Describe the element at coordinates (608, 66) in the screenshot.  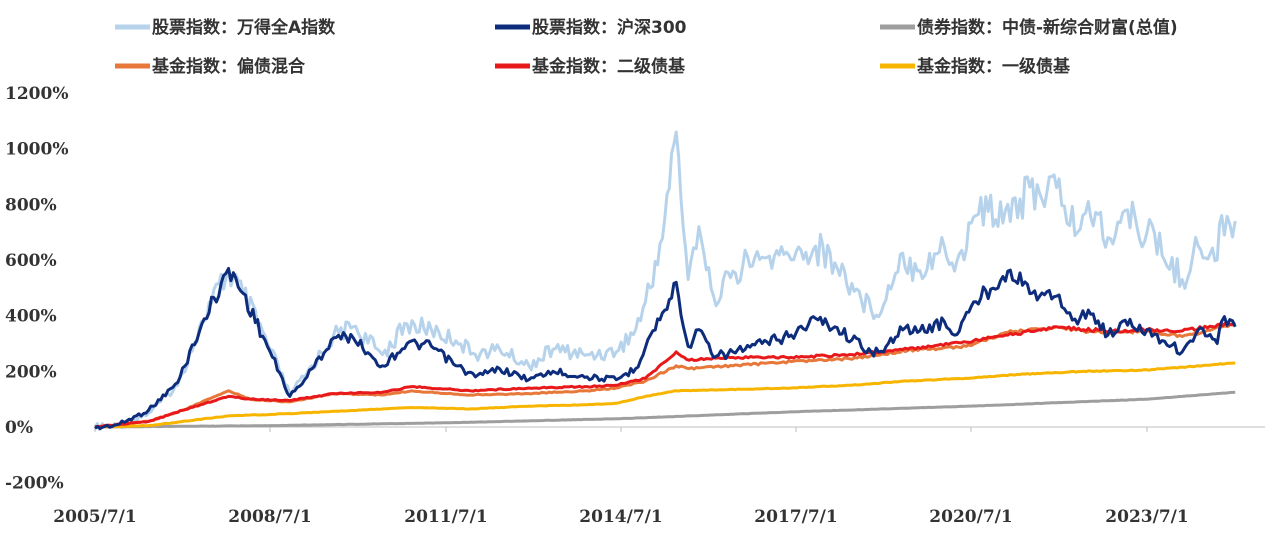
I see `legend-label: 基金指数：二级债基` at that location.